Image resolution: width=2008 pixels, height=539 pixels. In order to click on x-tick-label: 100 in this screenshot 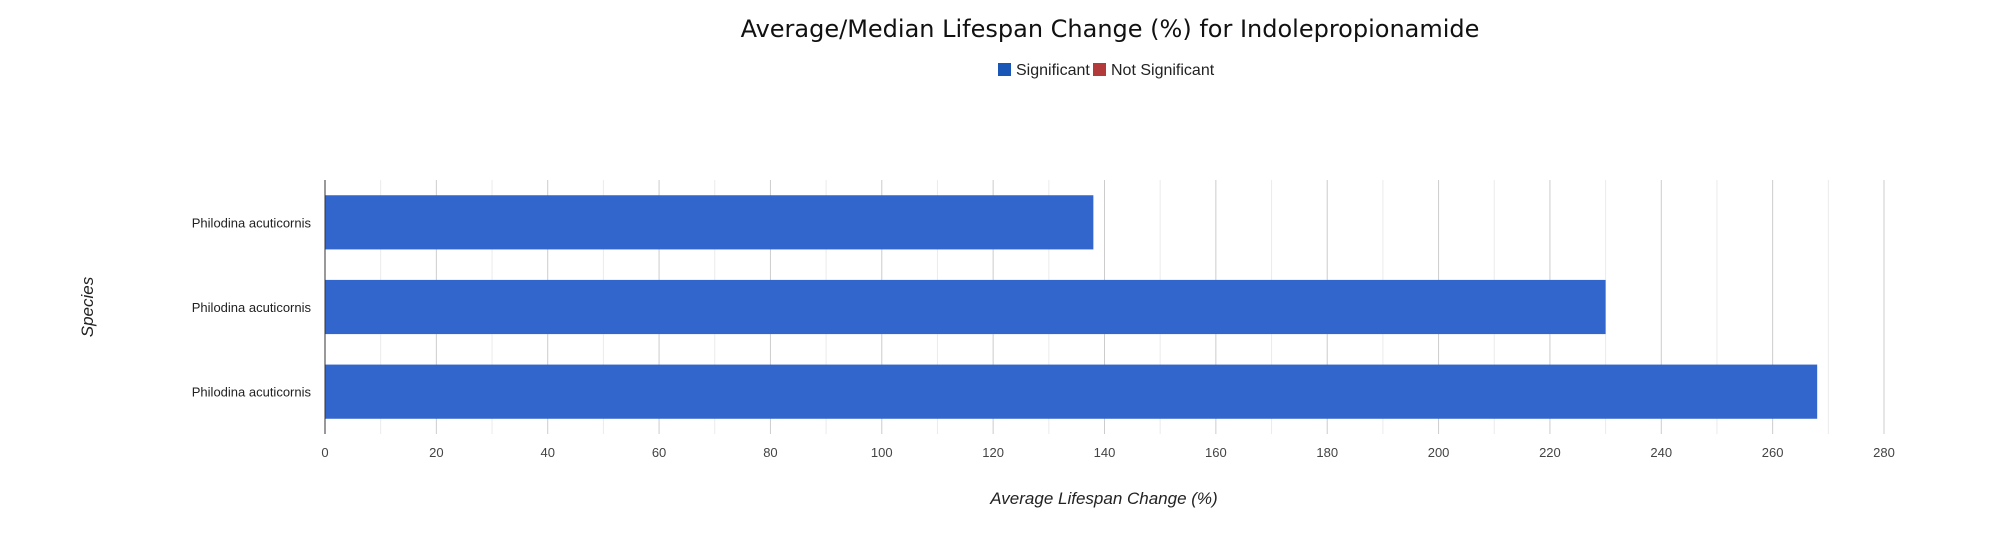, I will do `click(882, 452)`.